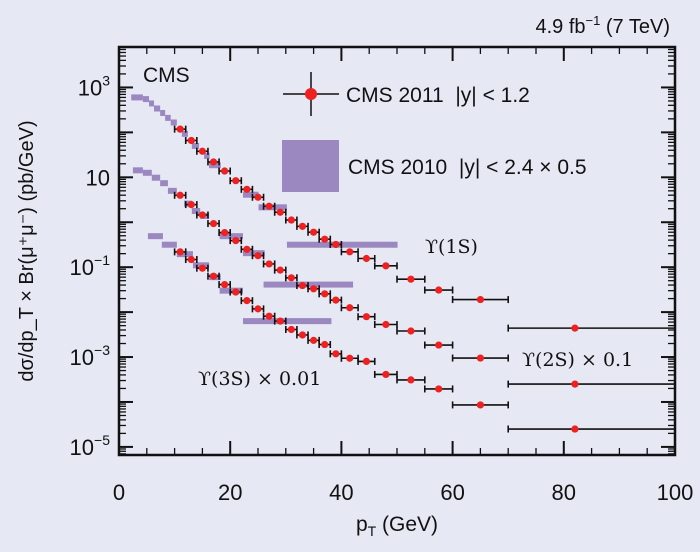  Describe the element at coordinates (451, 247) in the screenshot. I see `annotation-1s: ϒ(1S)` at that location.